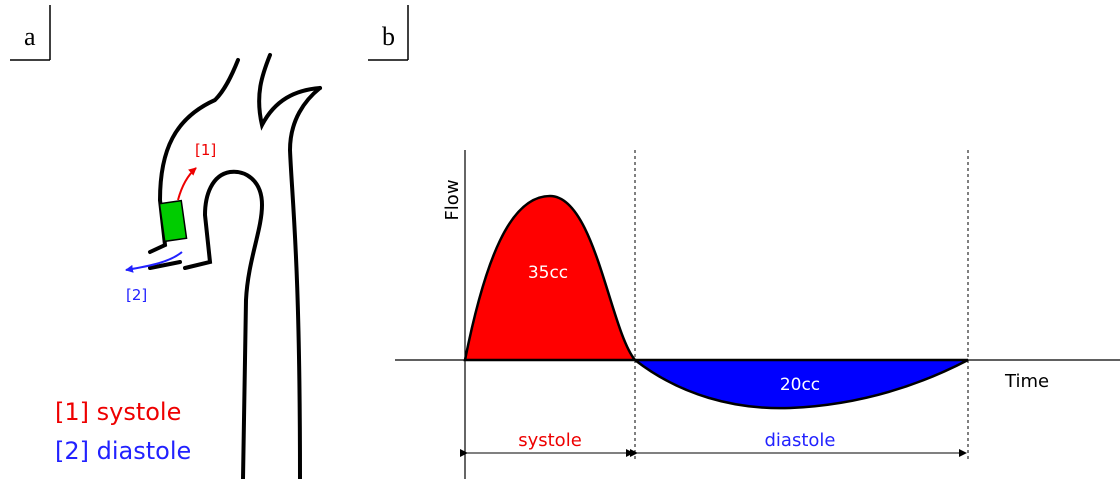 The height and width of the screenshot is (479, 1120). What do you see at coordinates (452, 199) in the screenshot?
I see `y-axis-label: Flow` at bounding box center [452, 199].